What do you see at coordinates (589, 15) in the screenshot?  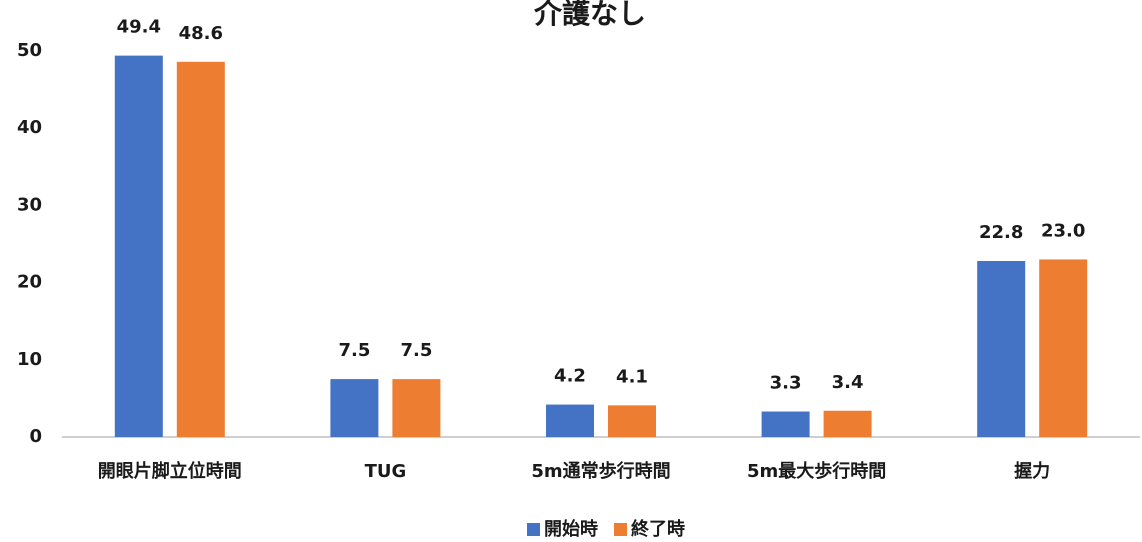 I see `chart-title: 介護なし` at bounding box center [589, 15].